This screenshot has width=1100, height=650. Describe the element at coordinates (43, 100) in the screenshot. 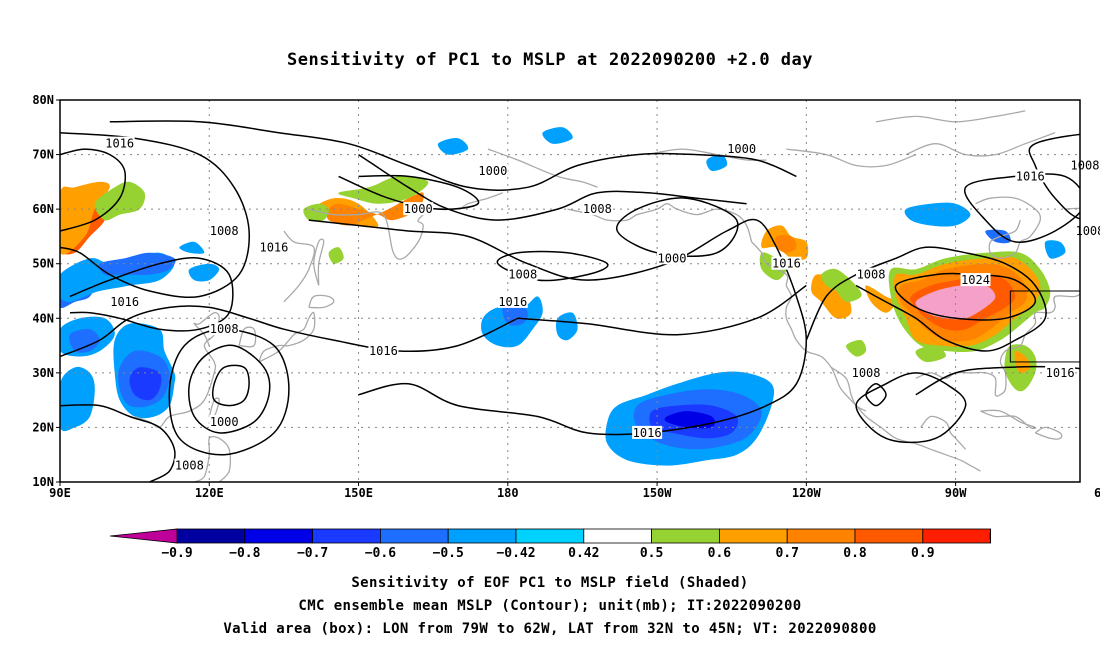

I see `lat-tick-label: 80N` at that location.